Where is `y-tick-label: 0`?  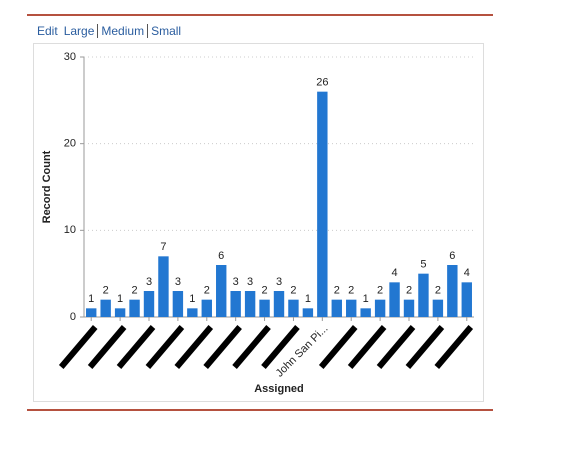
y-tick-label: 0 is located at coordinates (73, 317).